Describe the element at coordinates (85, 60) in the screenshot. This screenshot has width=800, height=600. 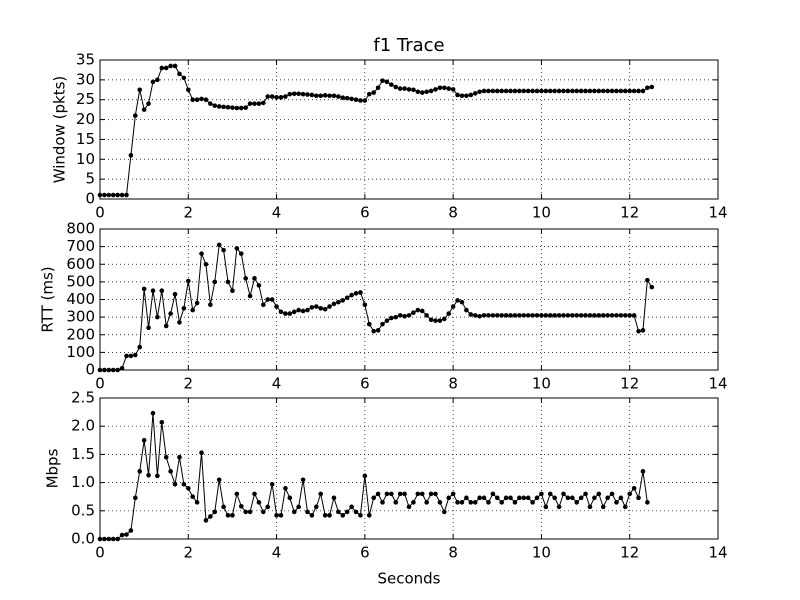
I see `y-tick-label: 35` at that location.